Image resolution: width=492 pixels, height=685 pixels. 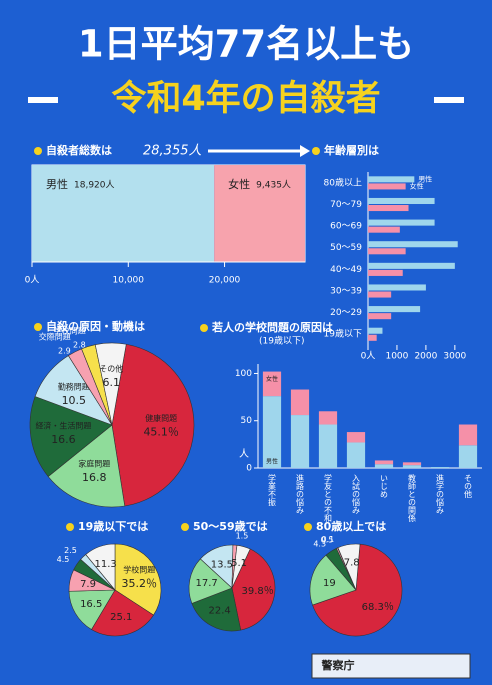 I want to click on value-label: 35.2％, so click(x=140, y=583).